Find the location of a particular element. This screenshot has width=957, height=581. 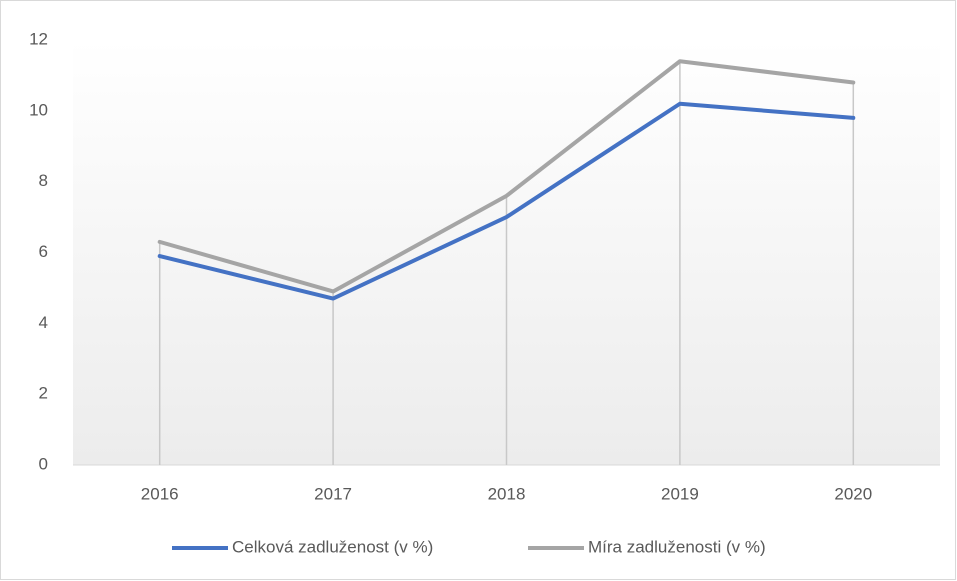

legend-label: Celková zadluženost (v %) is located at coordinates (332, 546).